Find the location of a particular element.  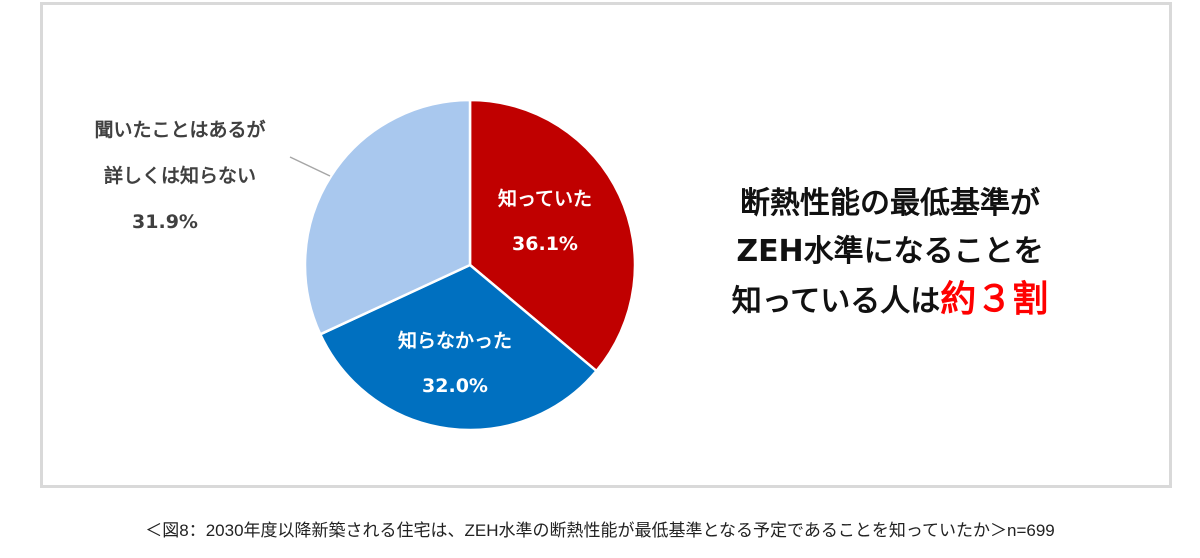

slice-name-line2: 詳しくは知らない is located at coordinates (179, 176).